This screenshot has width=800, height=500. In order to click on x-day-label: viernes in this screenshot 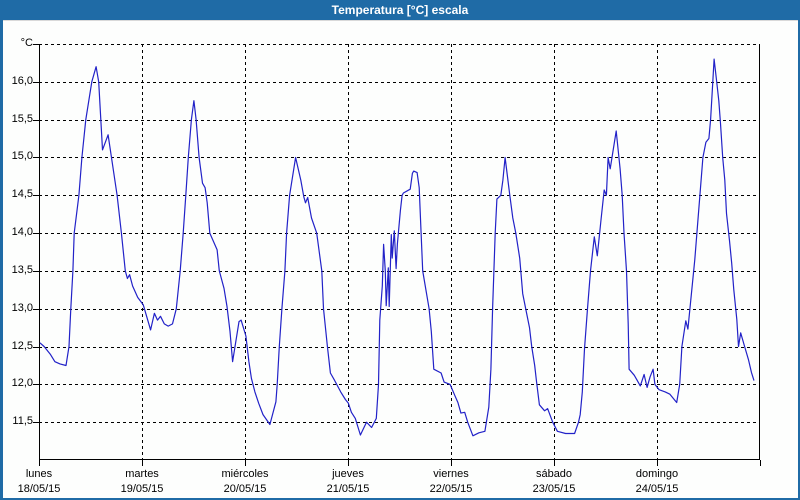, I will do `click(451, 474)`.